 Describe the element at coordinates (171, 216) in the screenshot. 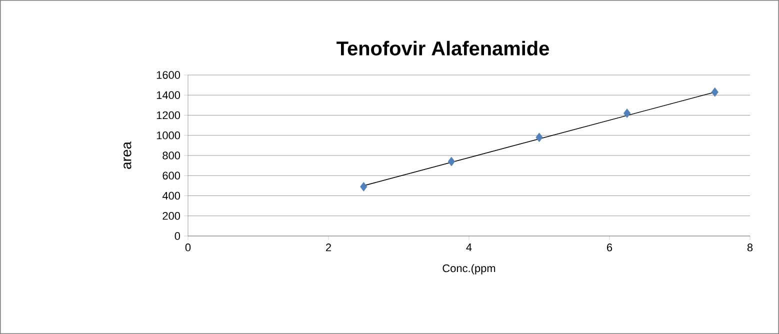

I see `y-tick-label: 200` at that location.